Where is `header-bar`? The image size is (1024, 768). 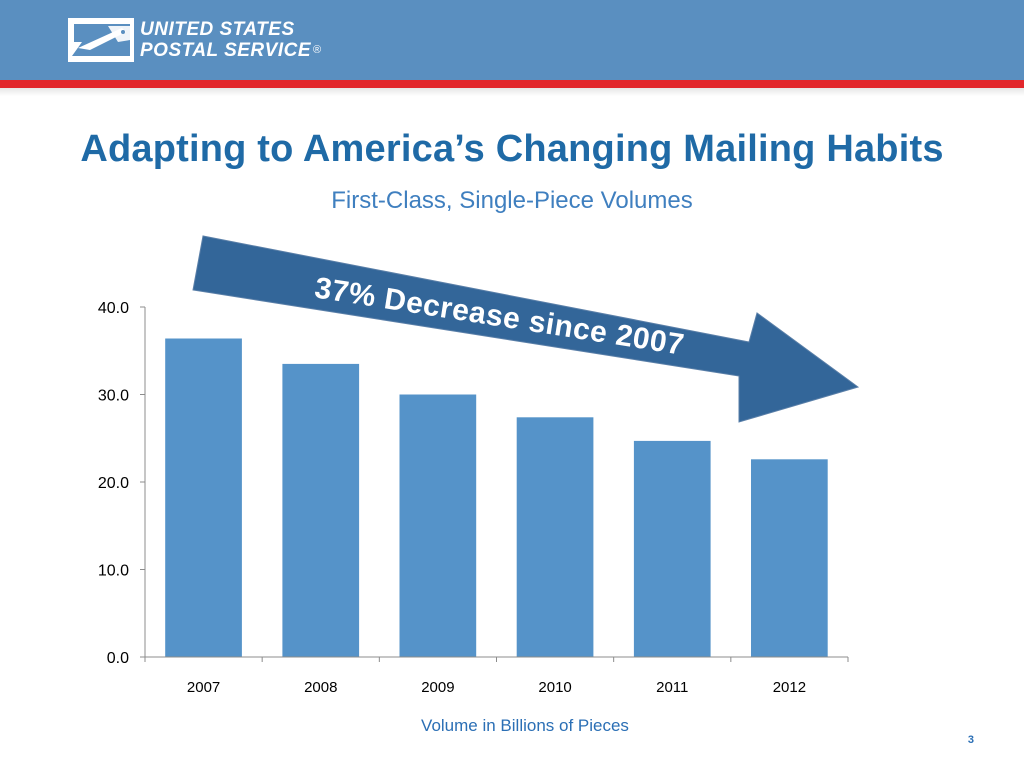
header-bar is located at coordinates (512, 40).